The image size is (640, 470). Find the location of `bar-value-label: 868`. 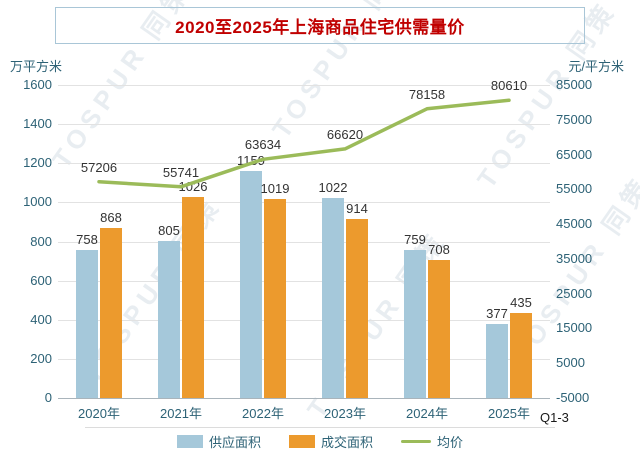

bar-value-label: 868 is located at coordinates (111, 218).